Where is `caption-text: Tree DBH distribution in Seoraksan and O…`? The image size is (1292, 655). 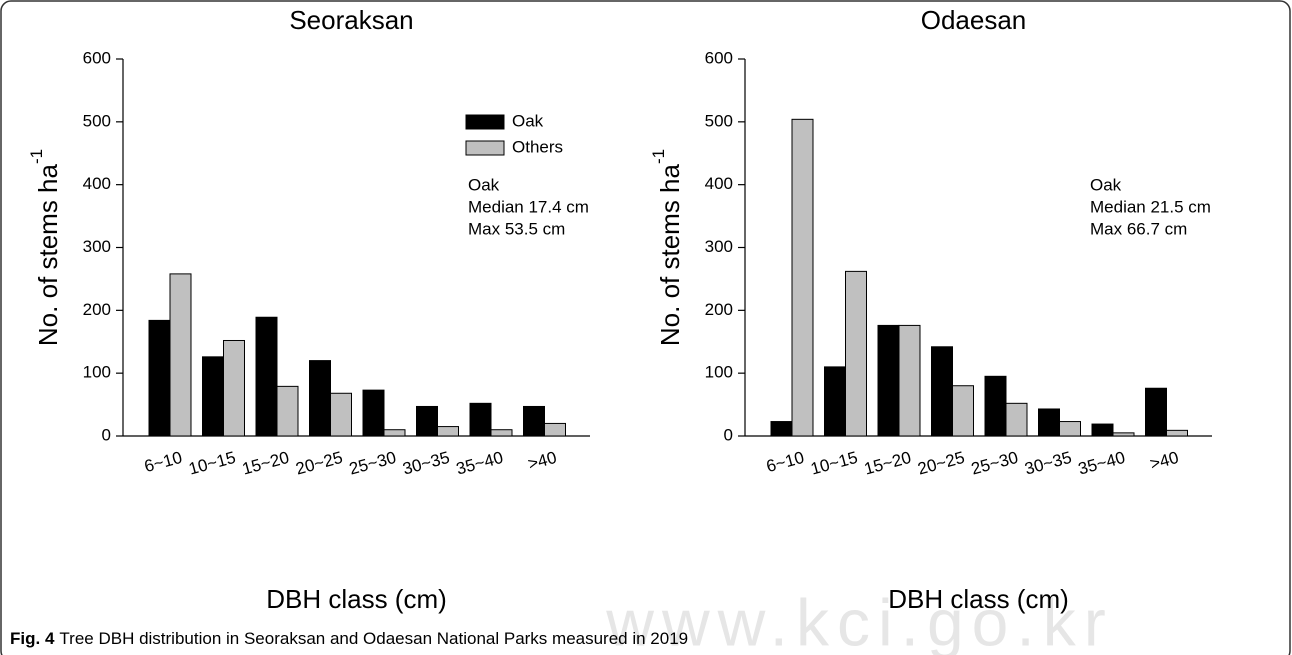 caption-text: Tree DBH distribution in Seoraksan and O… is located at coordinates (373, 638).